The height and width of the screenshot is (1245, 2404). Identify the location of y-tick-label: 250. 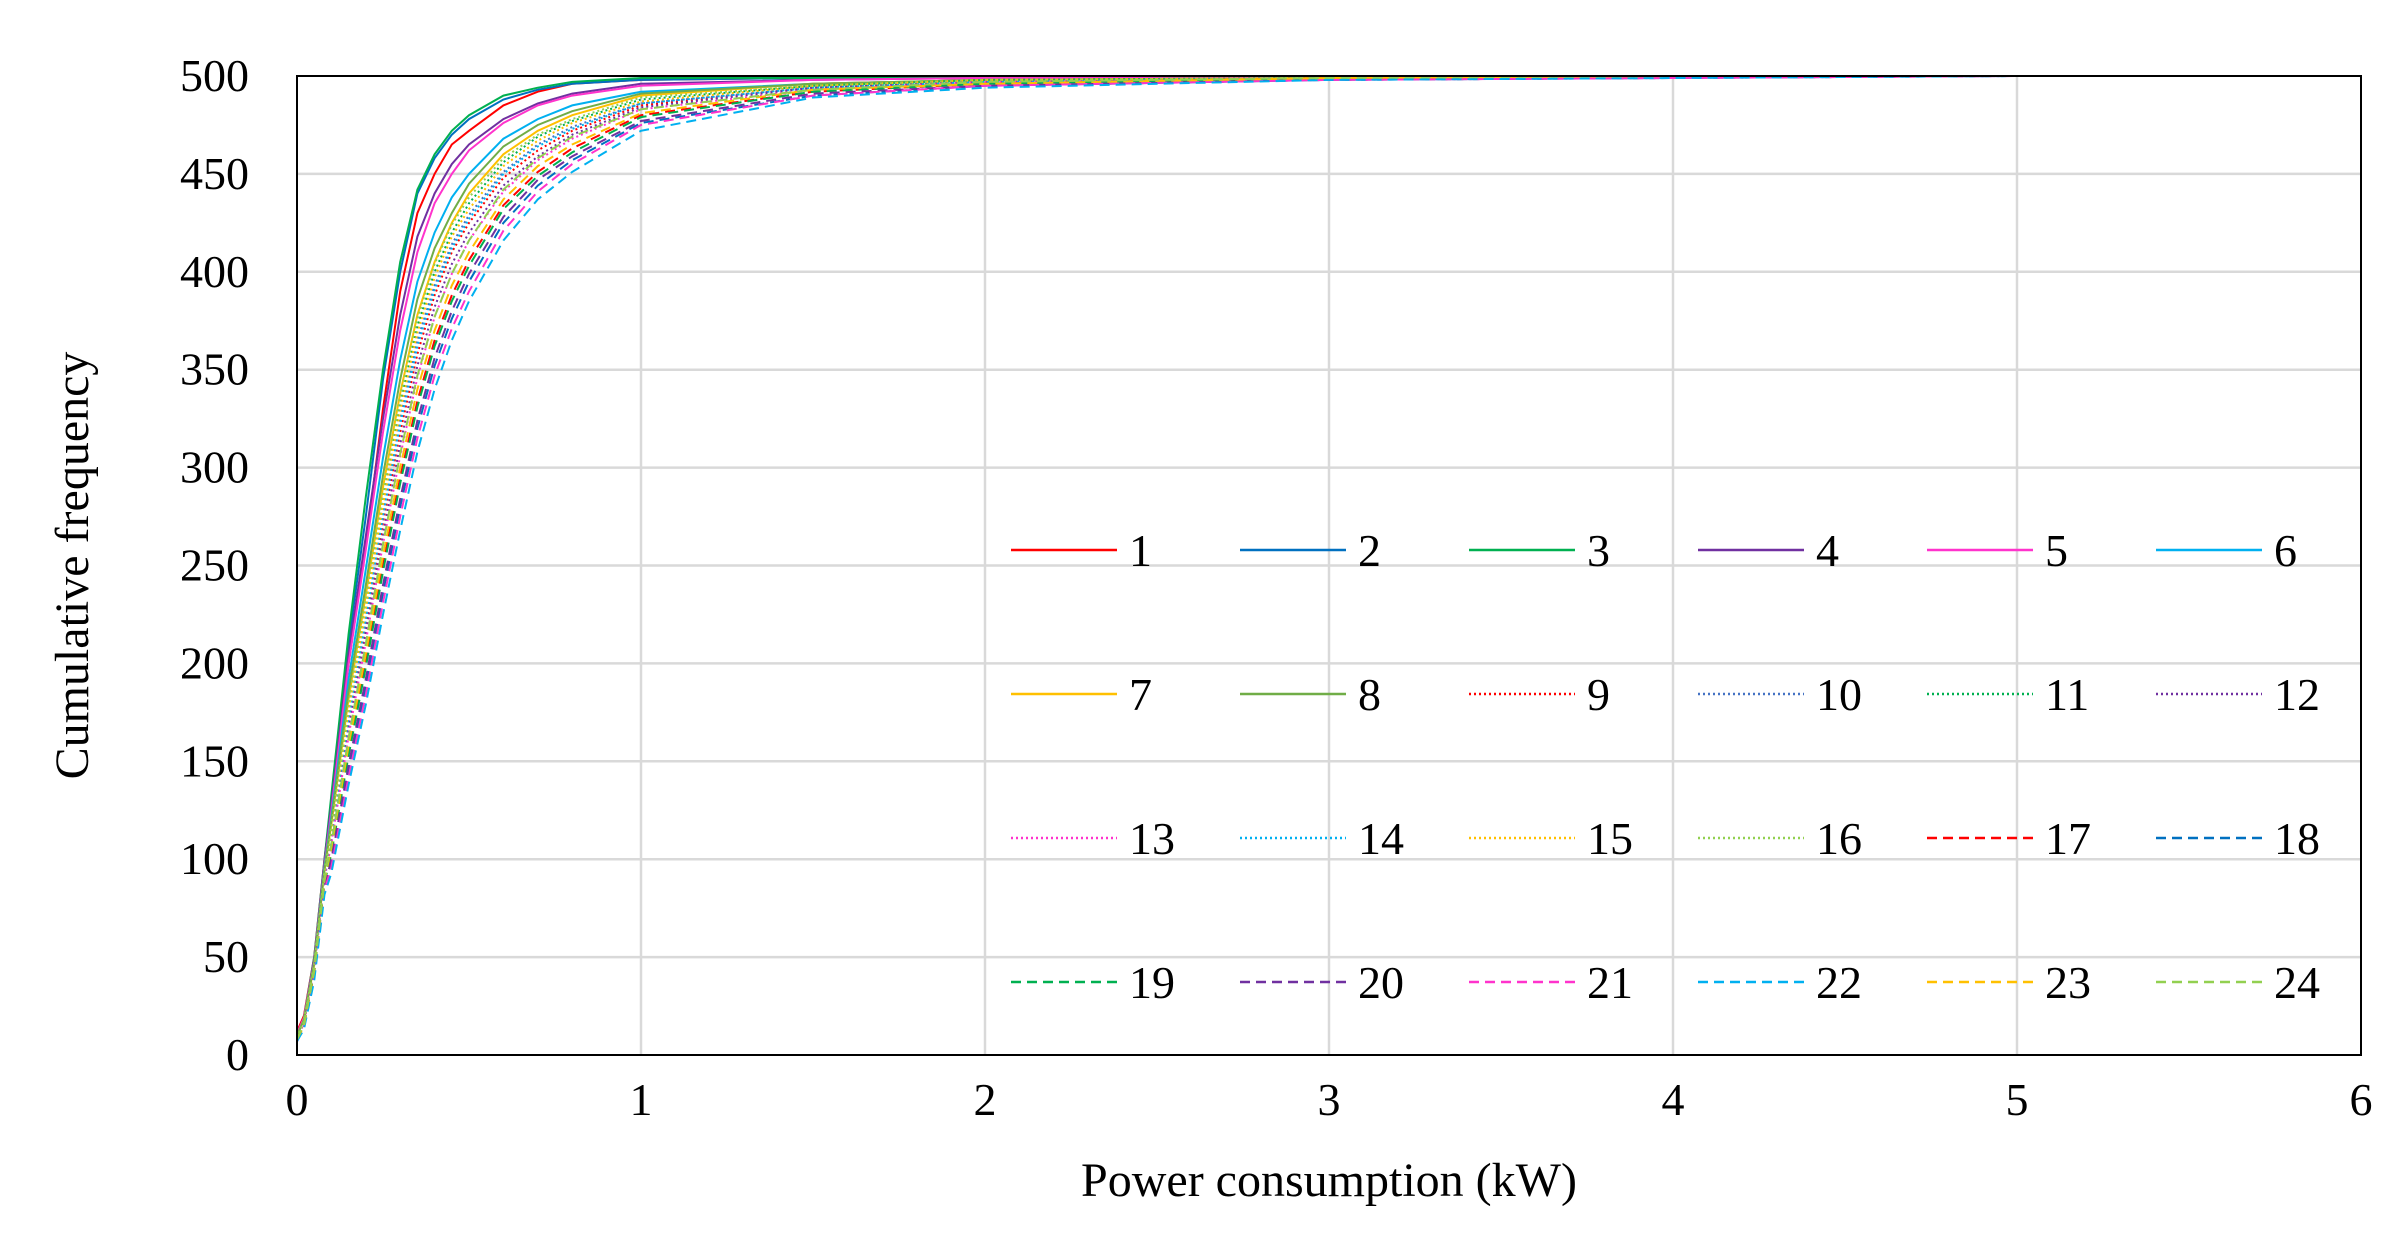
(214, 565).